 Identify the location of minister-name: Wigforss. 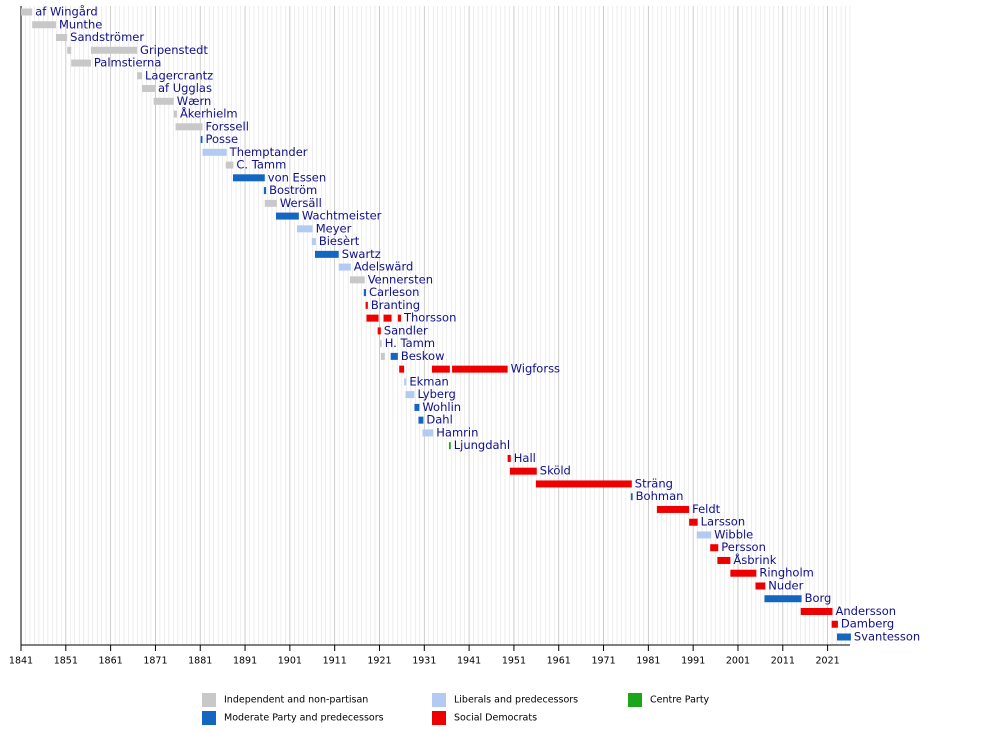
(535, 369).